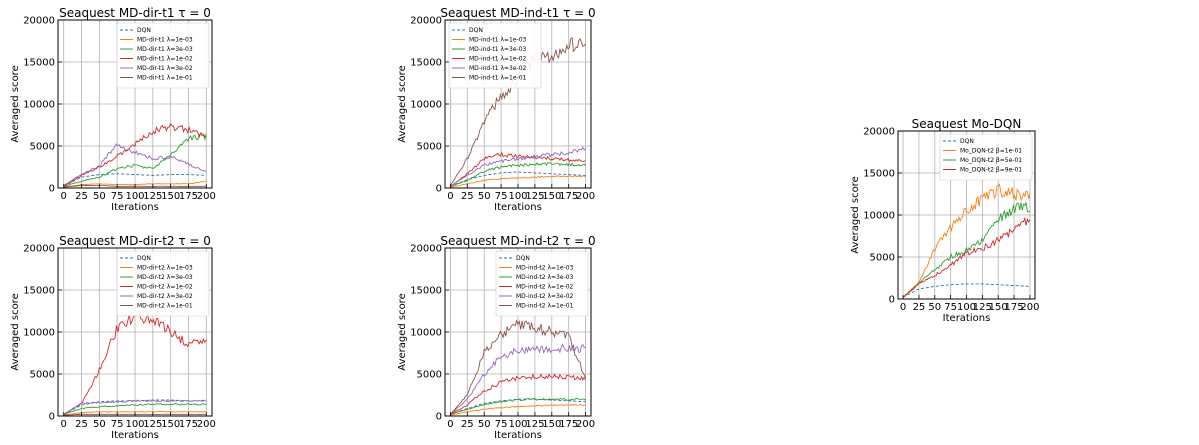 This screenshot has height=445, width=1199. What do you see at coordinates (498, 59) in the screenshot?
I see `legend-label: MD-ind-t1 λ=1e-02` at bounding box center [498, 59].